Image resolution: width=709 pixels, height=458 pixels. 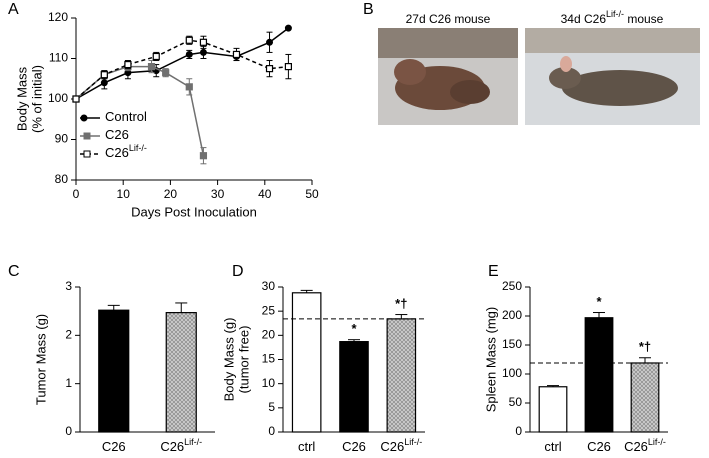 I want to click on y-axis-label: Body Mass (g), so click(x=228, y=360).